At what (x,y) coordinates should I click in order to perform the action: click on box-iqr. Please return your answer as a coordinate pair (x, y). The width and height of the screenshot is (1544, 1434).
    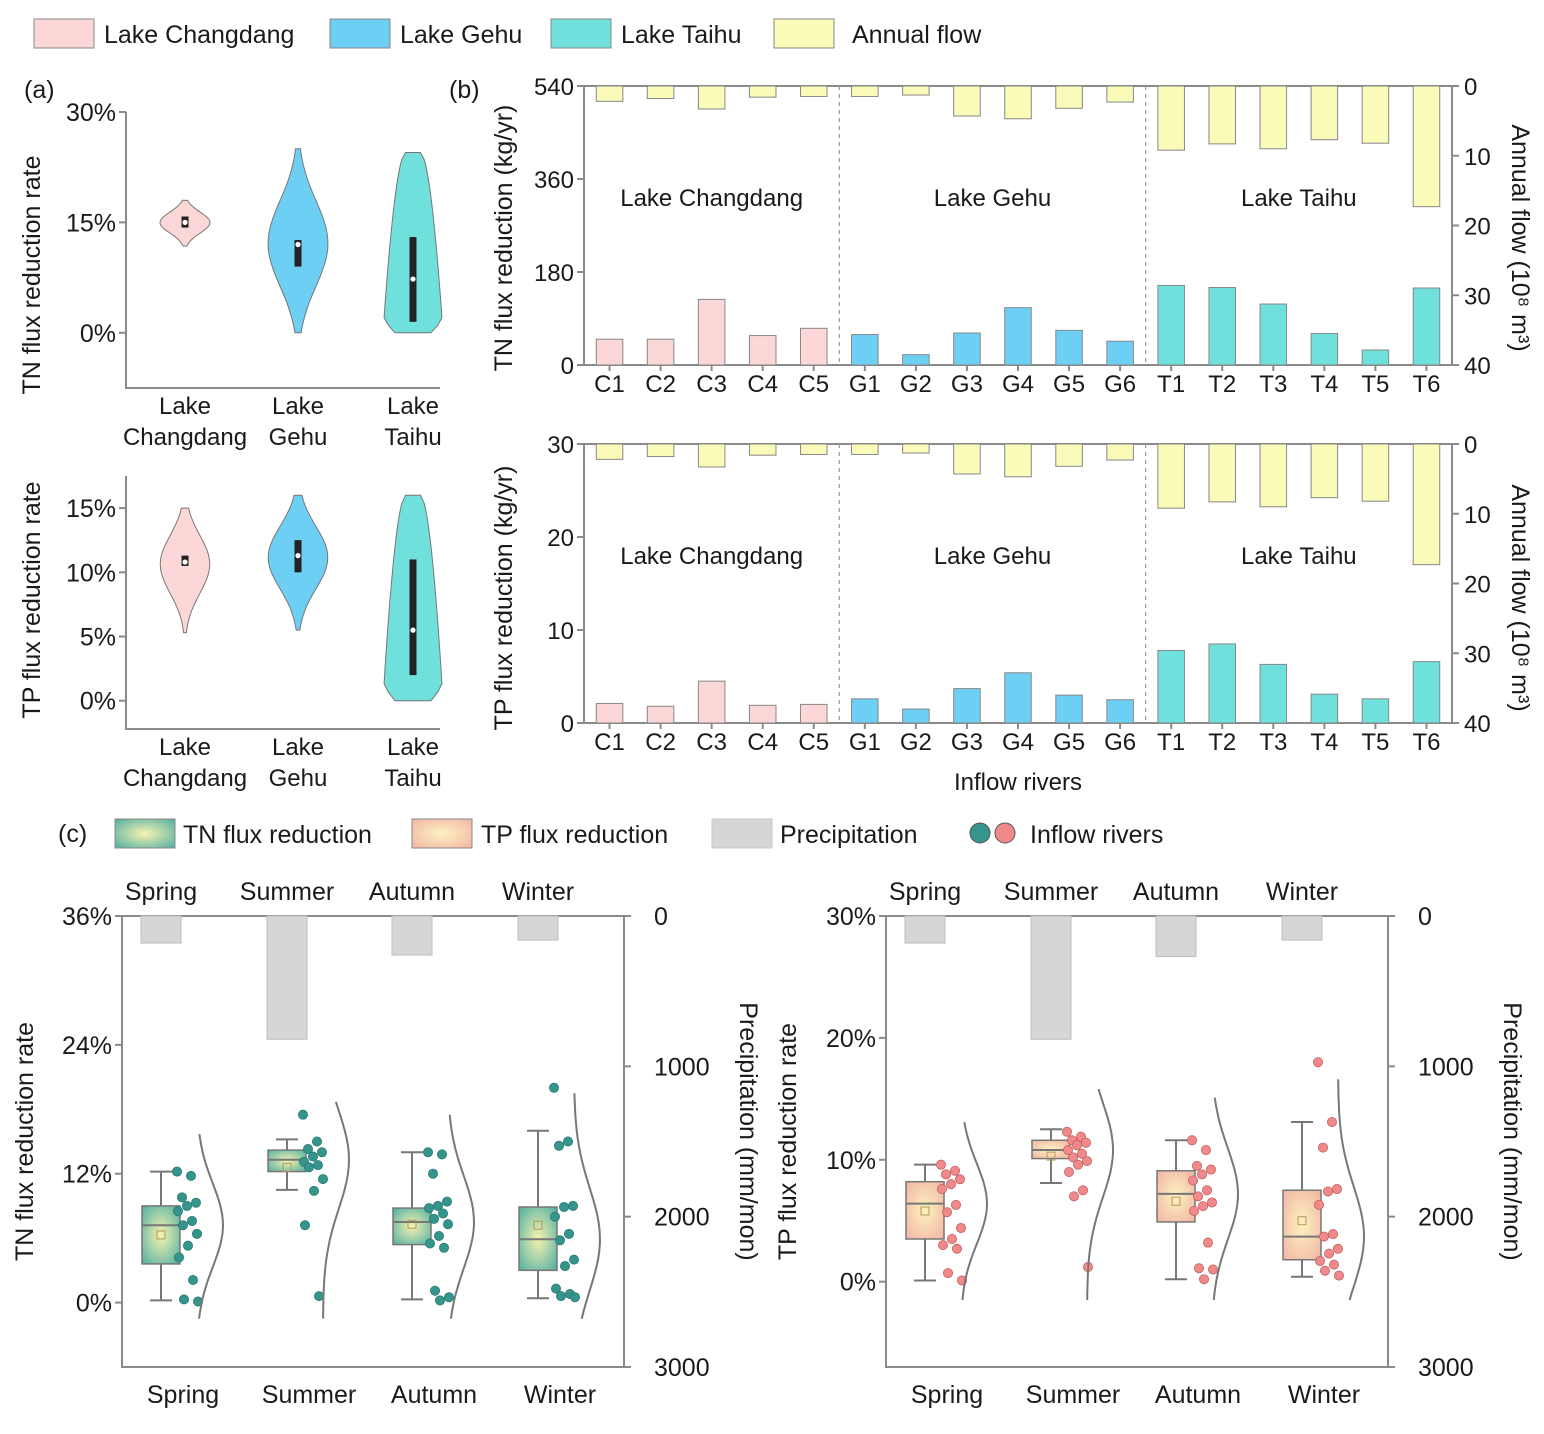
    Looking at the image, I should click on (412, 1226).